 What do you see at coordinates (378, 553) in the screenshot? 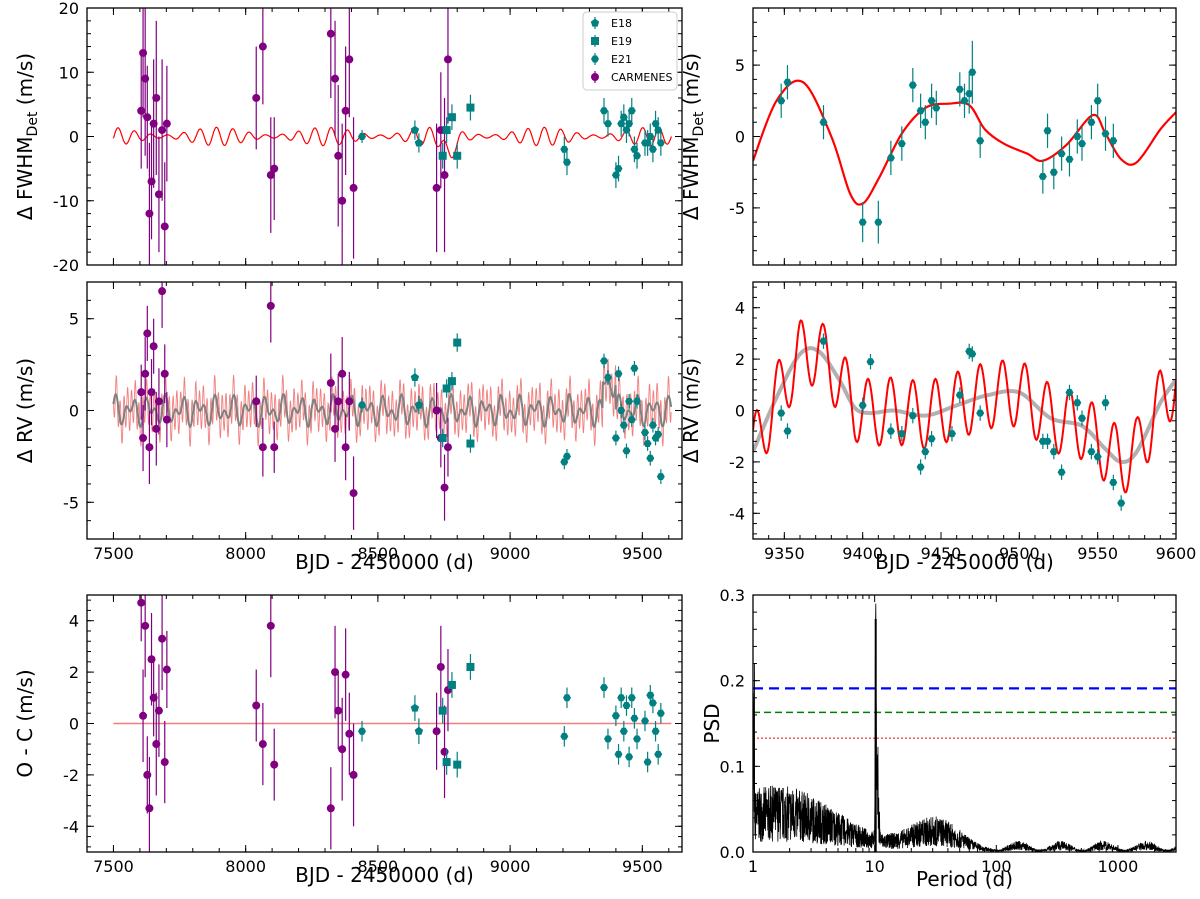
I see `x-tick-label: 8500` at bounding box center [378, 553].